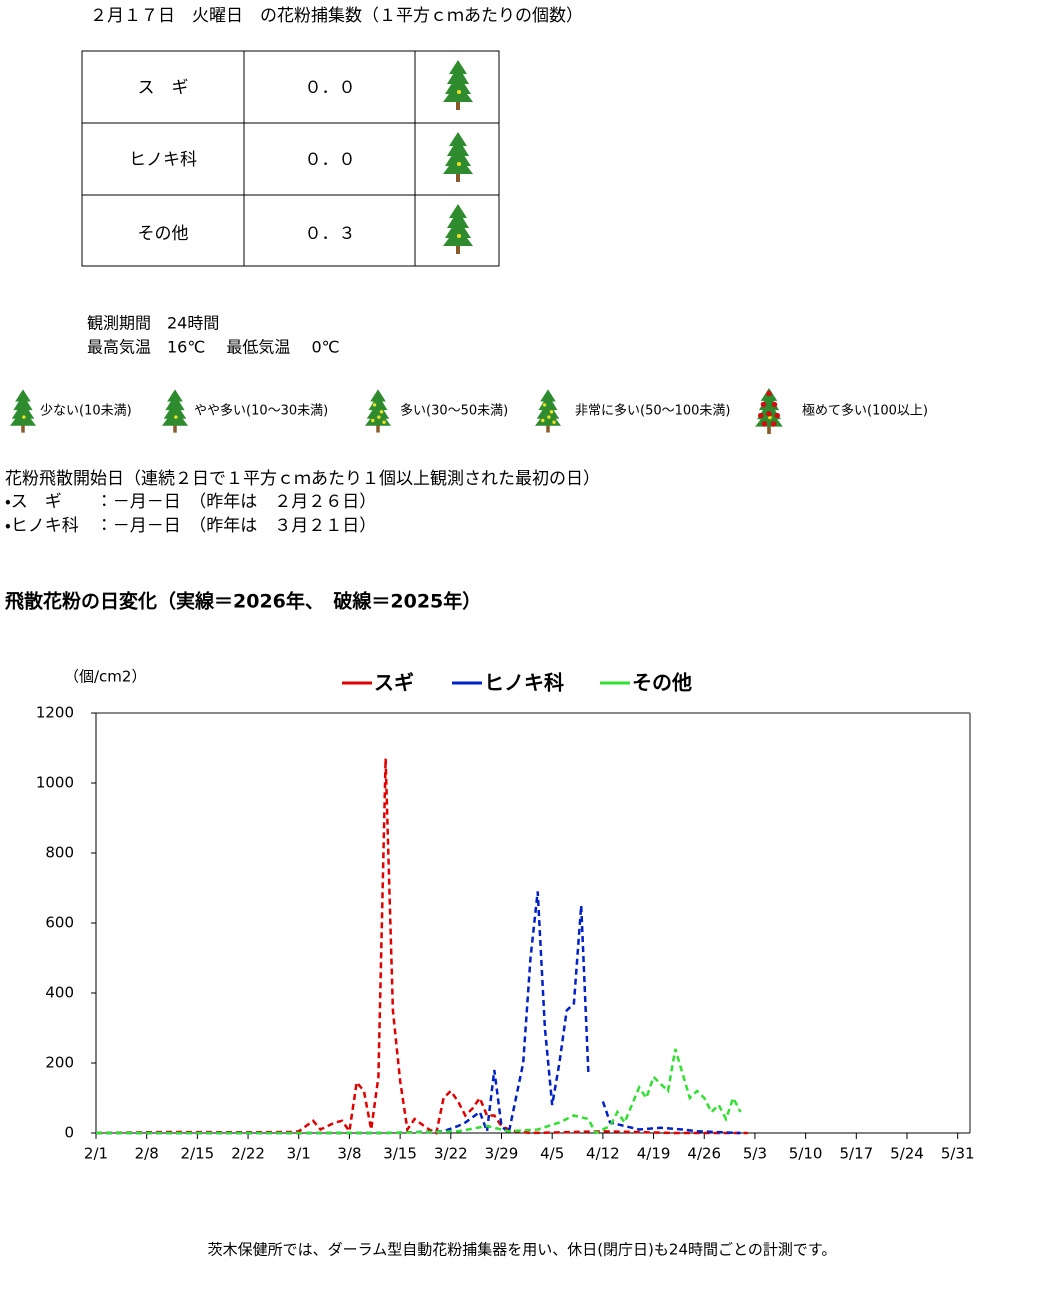 This screenshot has width=1057, height=1289. Describe the element at coordinates (153, 323) in the screenshot. I see `observation-line: 観測期間 24時間` at that location.